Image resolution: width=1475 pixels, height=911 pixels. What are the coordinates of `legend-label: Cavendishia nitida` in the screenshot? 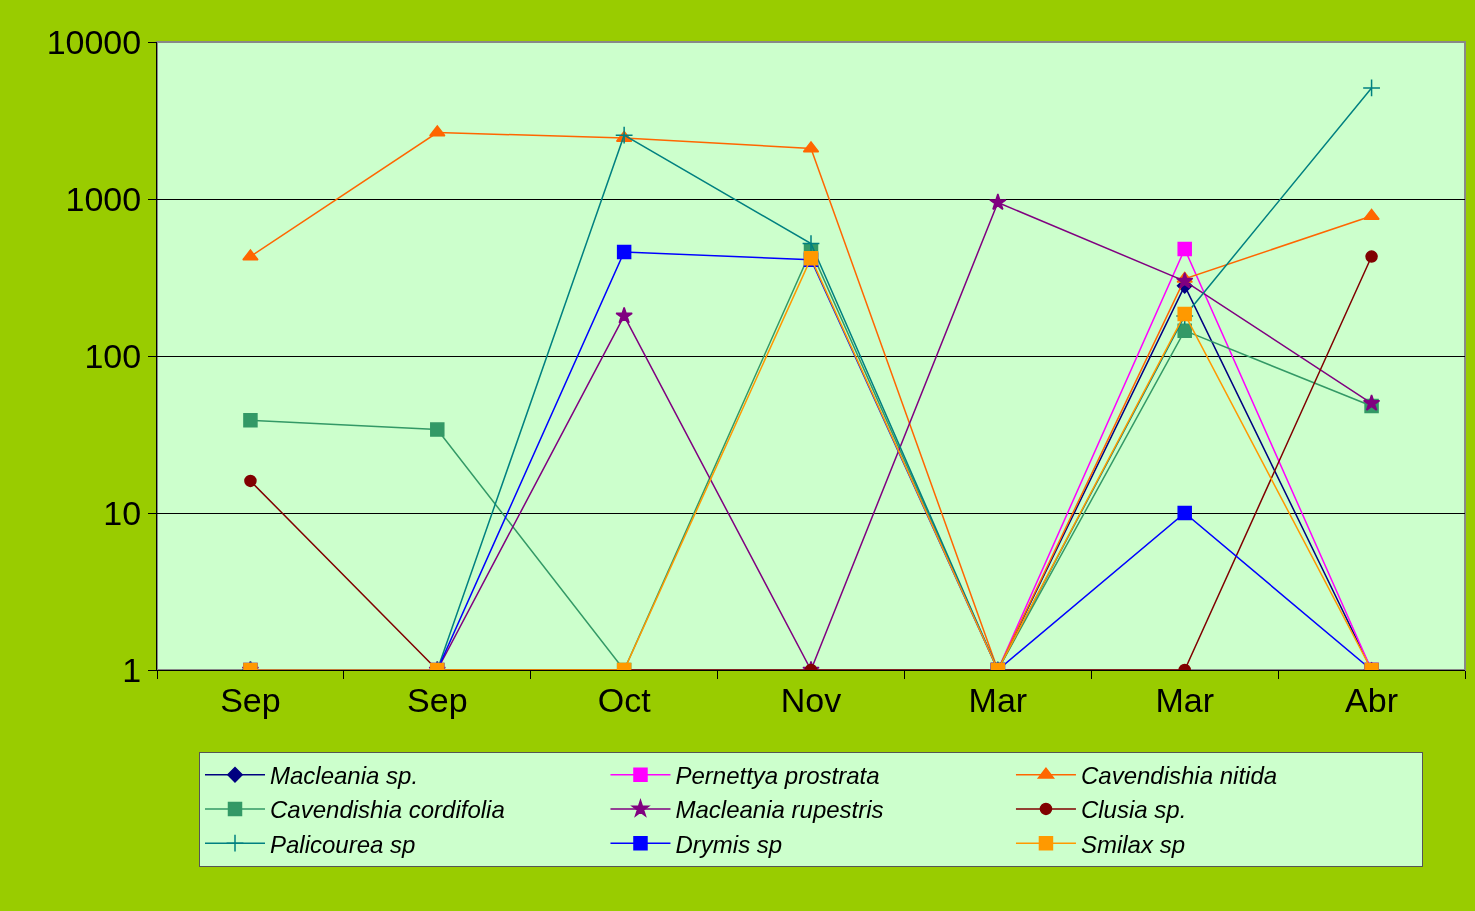 It's located at (1179, 776).